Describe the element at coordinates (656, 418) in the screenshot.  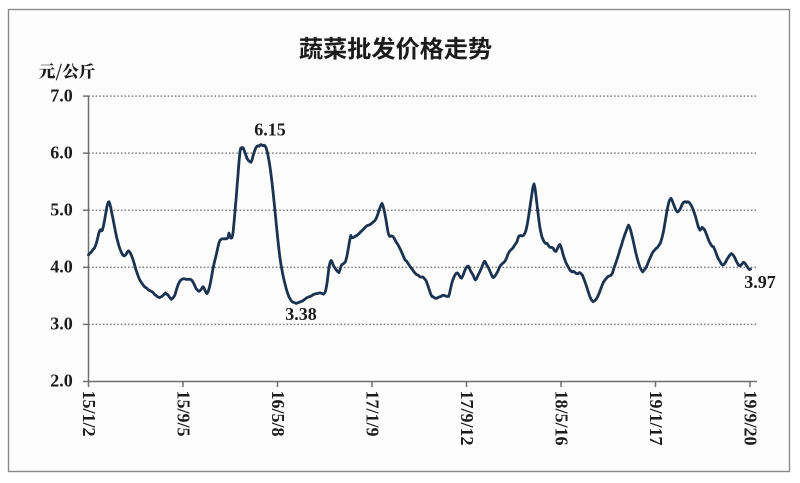
I see `svg-text: 19/1/17` at that location.